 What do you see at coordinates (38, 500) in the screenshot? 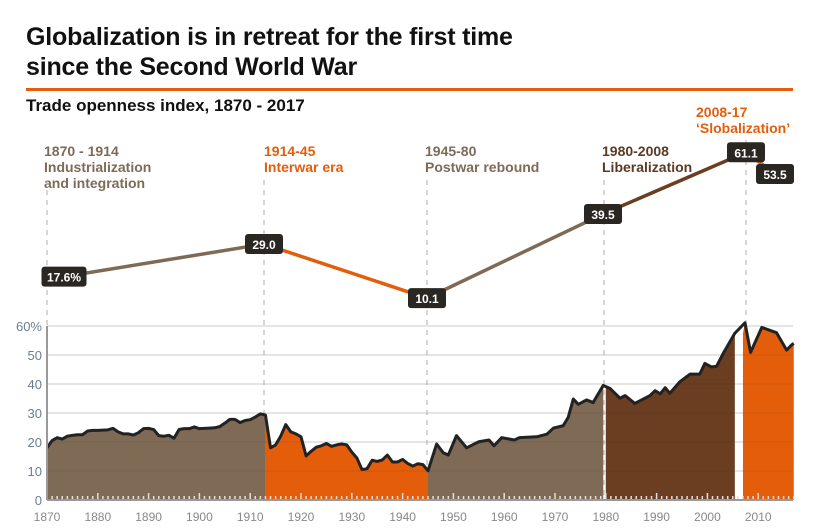
I see `y-tick-label: 0` at bounding box center [38, 500].